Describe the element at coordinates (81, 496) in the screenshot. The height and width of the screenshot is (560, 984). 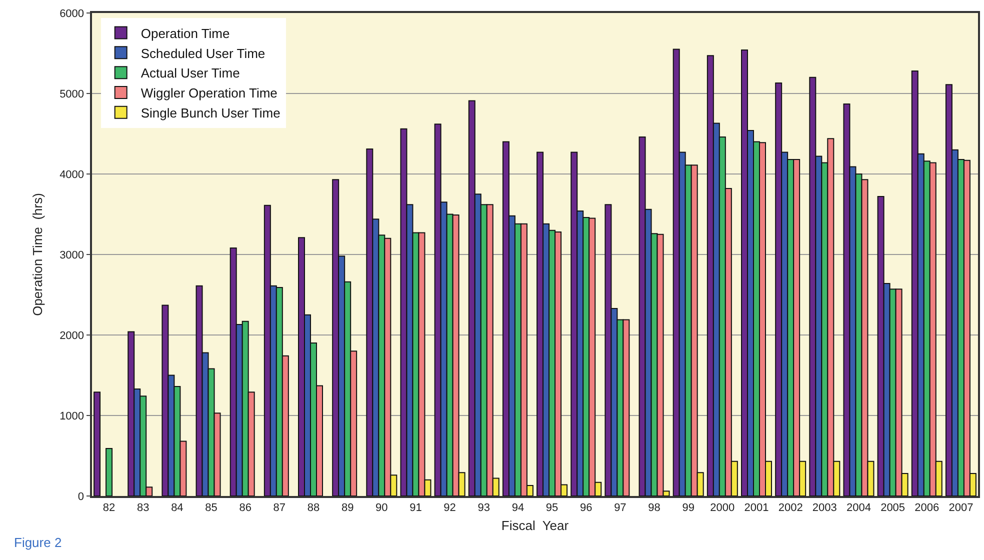
I see `y-tick-label: 0` at that location.